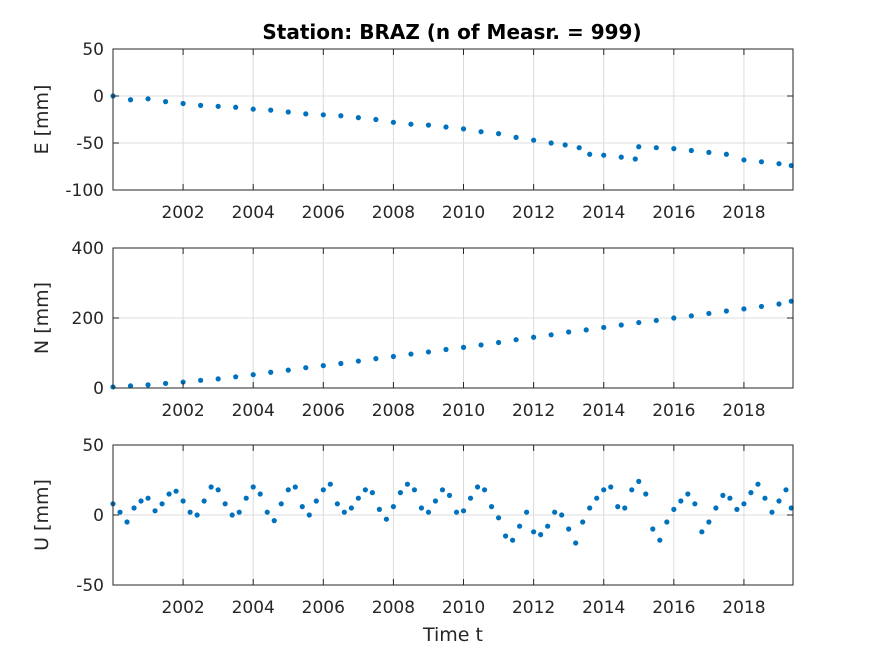 The height and width of the screenshot is (656, 875). Describe the element at coordinates (42, 318) in the screenshot. I see `north-ylabel: N [mm]` at that location.